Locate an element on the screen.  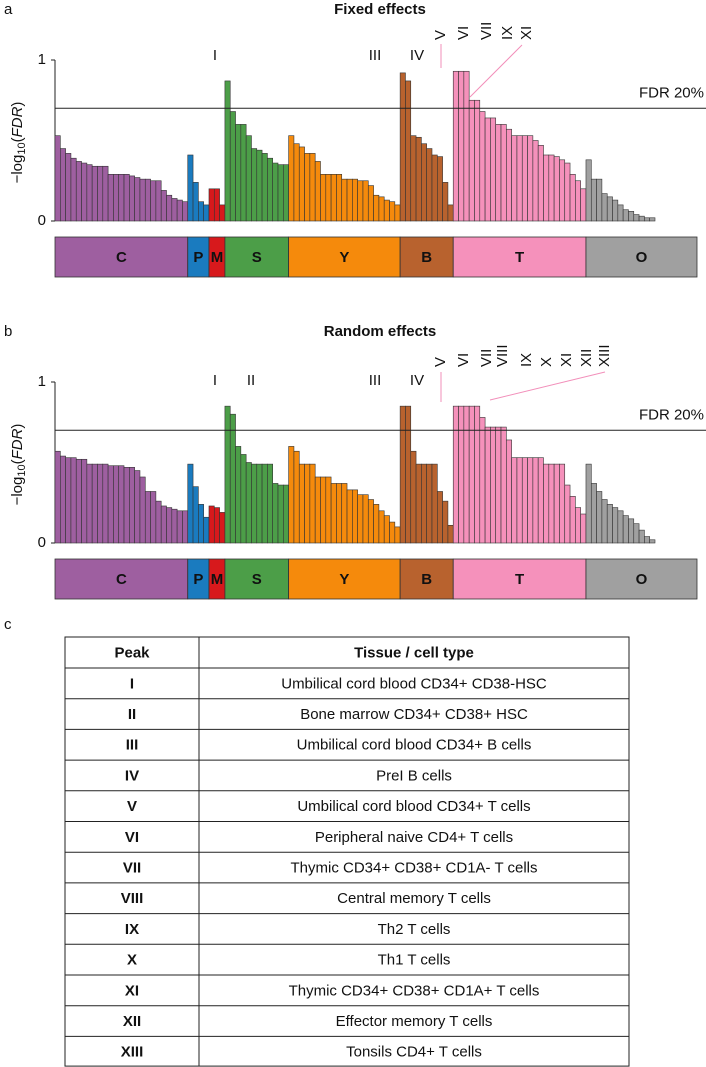
tissue-cell: Thymic CD34+ CD38+ CD1A+ T cells is located at coordinates (414, 990).